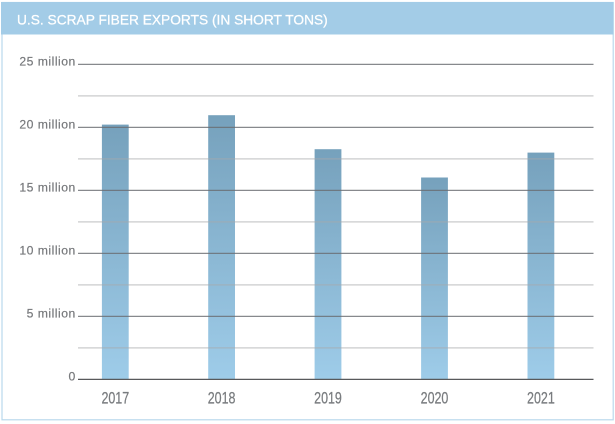 The image size is (615, 424). I want to click on svg-text:U.S. SCRAP FIBER EXPORTS (IN S: U.S. SCRAP FIBER EXPORTS (IN SHORT TONS), so click(172, 19).